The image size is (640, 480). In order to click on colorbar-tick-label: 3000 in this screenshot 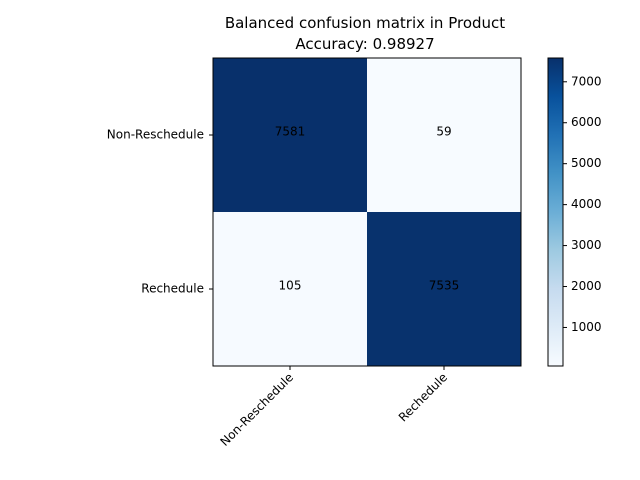, I will do `click(586, 245)`.